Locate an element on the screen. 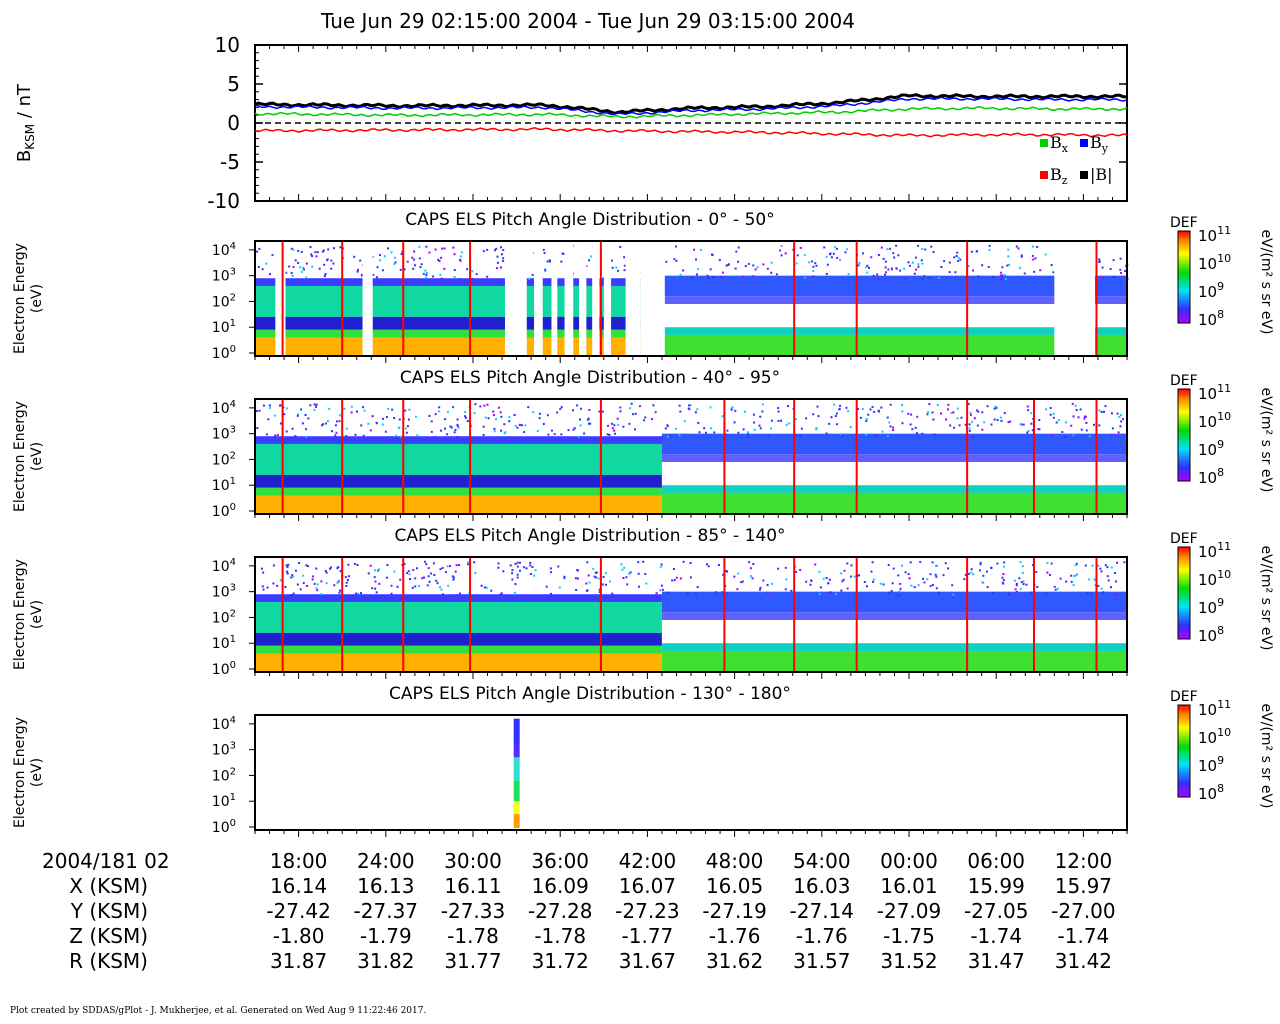  axis-row-value: 16.07 is located at coordinates (647, 886).